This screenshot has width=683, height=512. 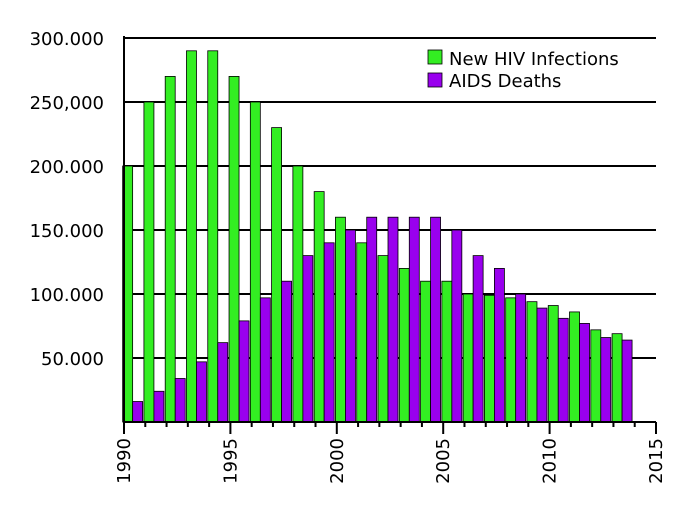 I want to click on y-tick-label: 50.000, so click(x=72, y=359).